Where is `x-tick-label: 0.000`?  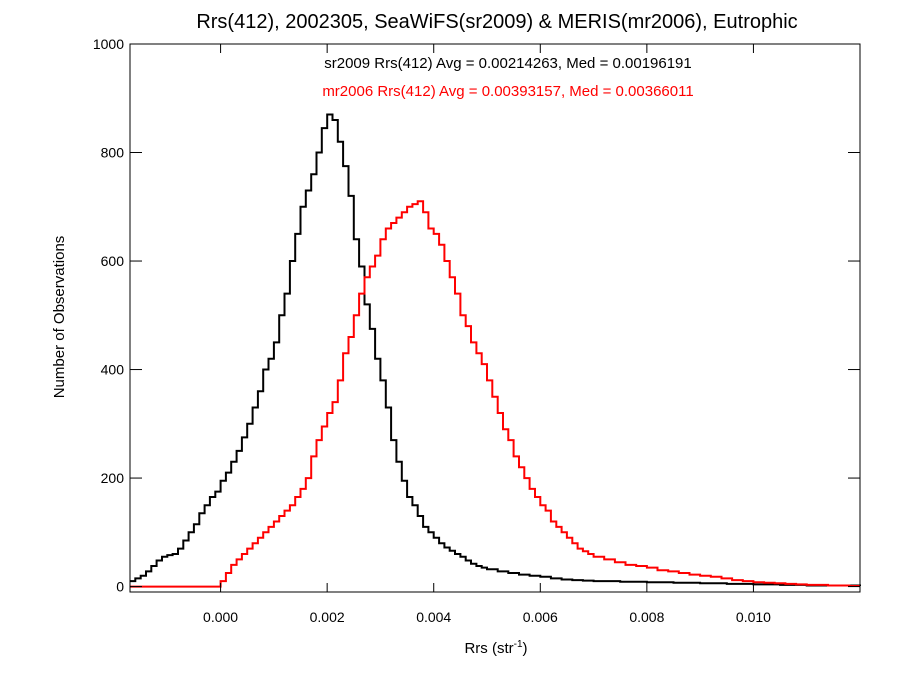
x-tick-label: 0.000 is located at coordinates (220, 617).